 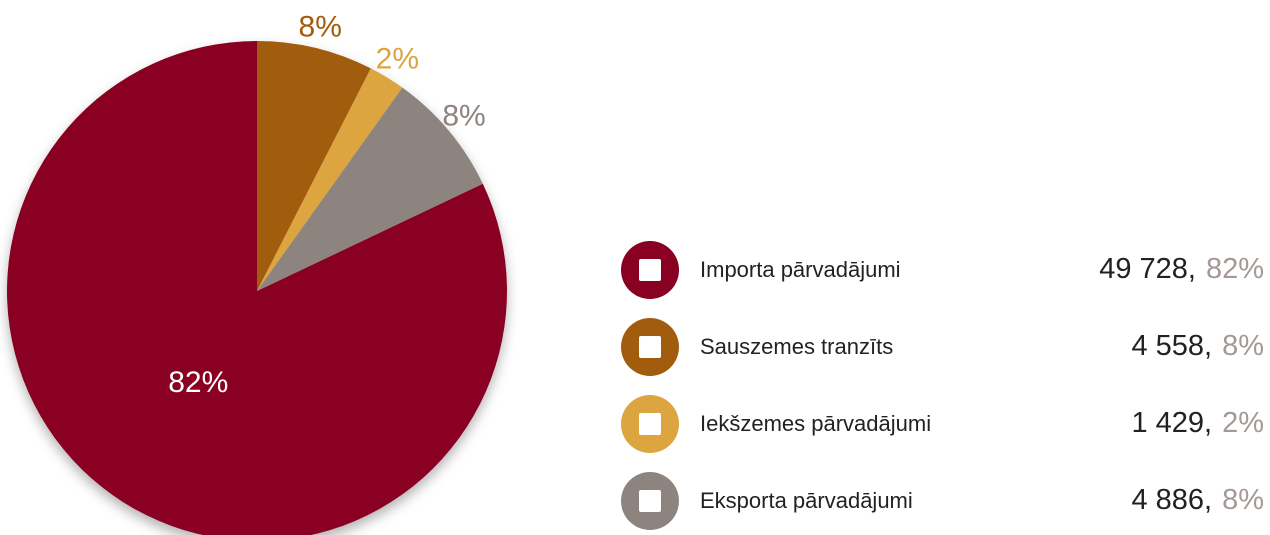 What do you see at coordinates (800, 269) in the screenshot?
I see `legend-label: Importa pārvadājumi` at bounding box center [800, 269].